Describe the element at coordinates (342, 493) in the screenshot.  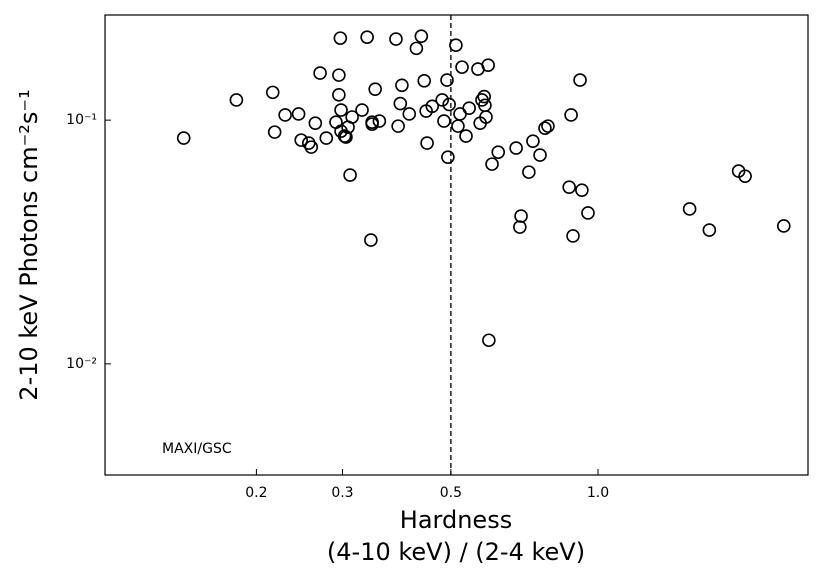
I see `x-tick-label: 0.3` at that location.